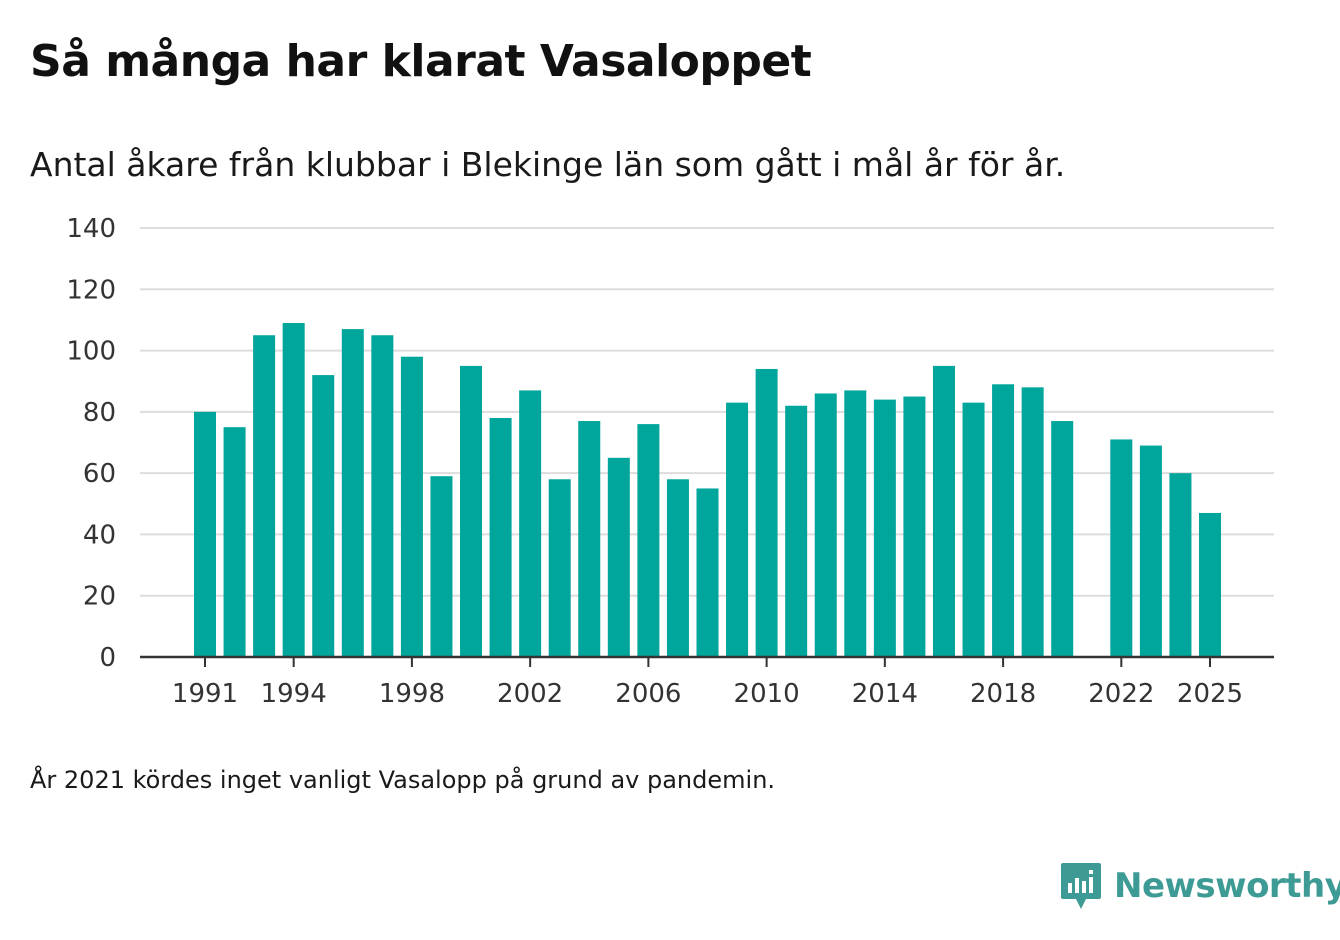 This screenshot has width=1340, height=940. Describe the element at coordinates (205, 534) in the screenshot. I see `bar-1991` at that location.